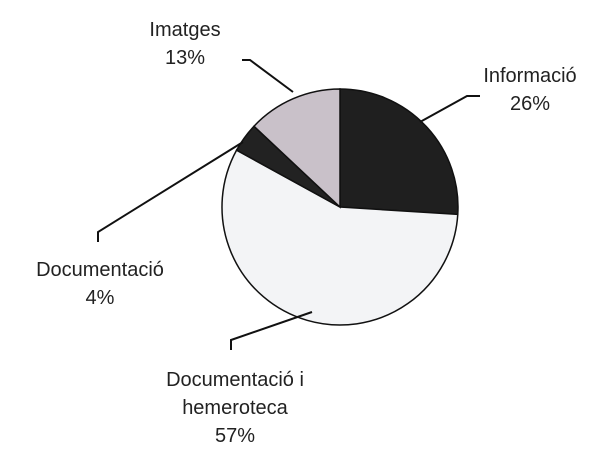  I want to click on slice-label: Imatges 13%, so click(185, 44).